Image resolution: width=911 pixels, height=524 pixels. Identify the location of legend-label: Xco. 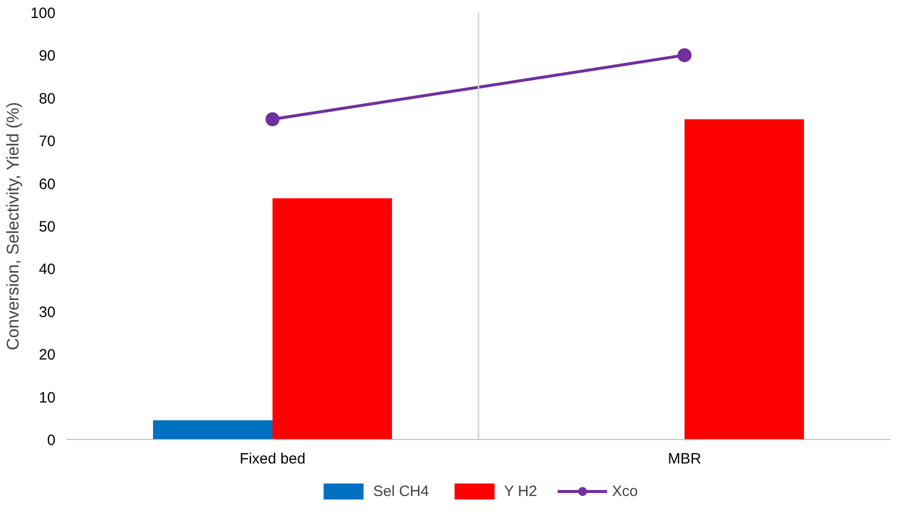
(625, 491).